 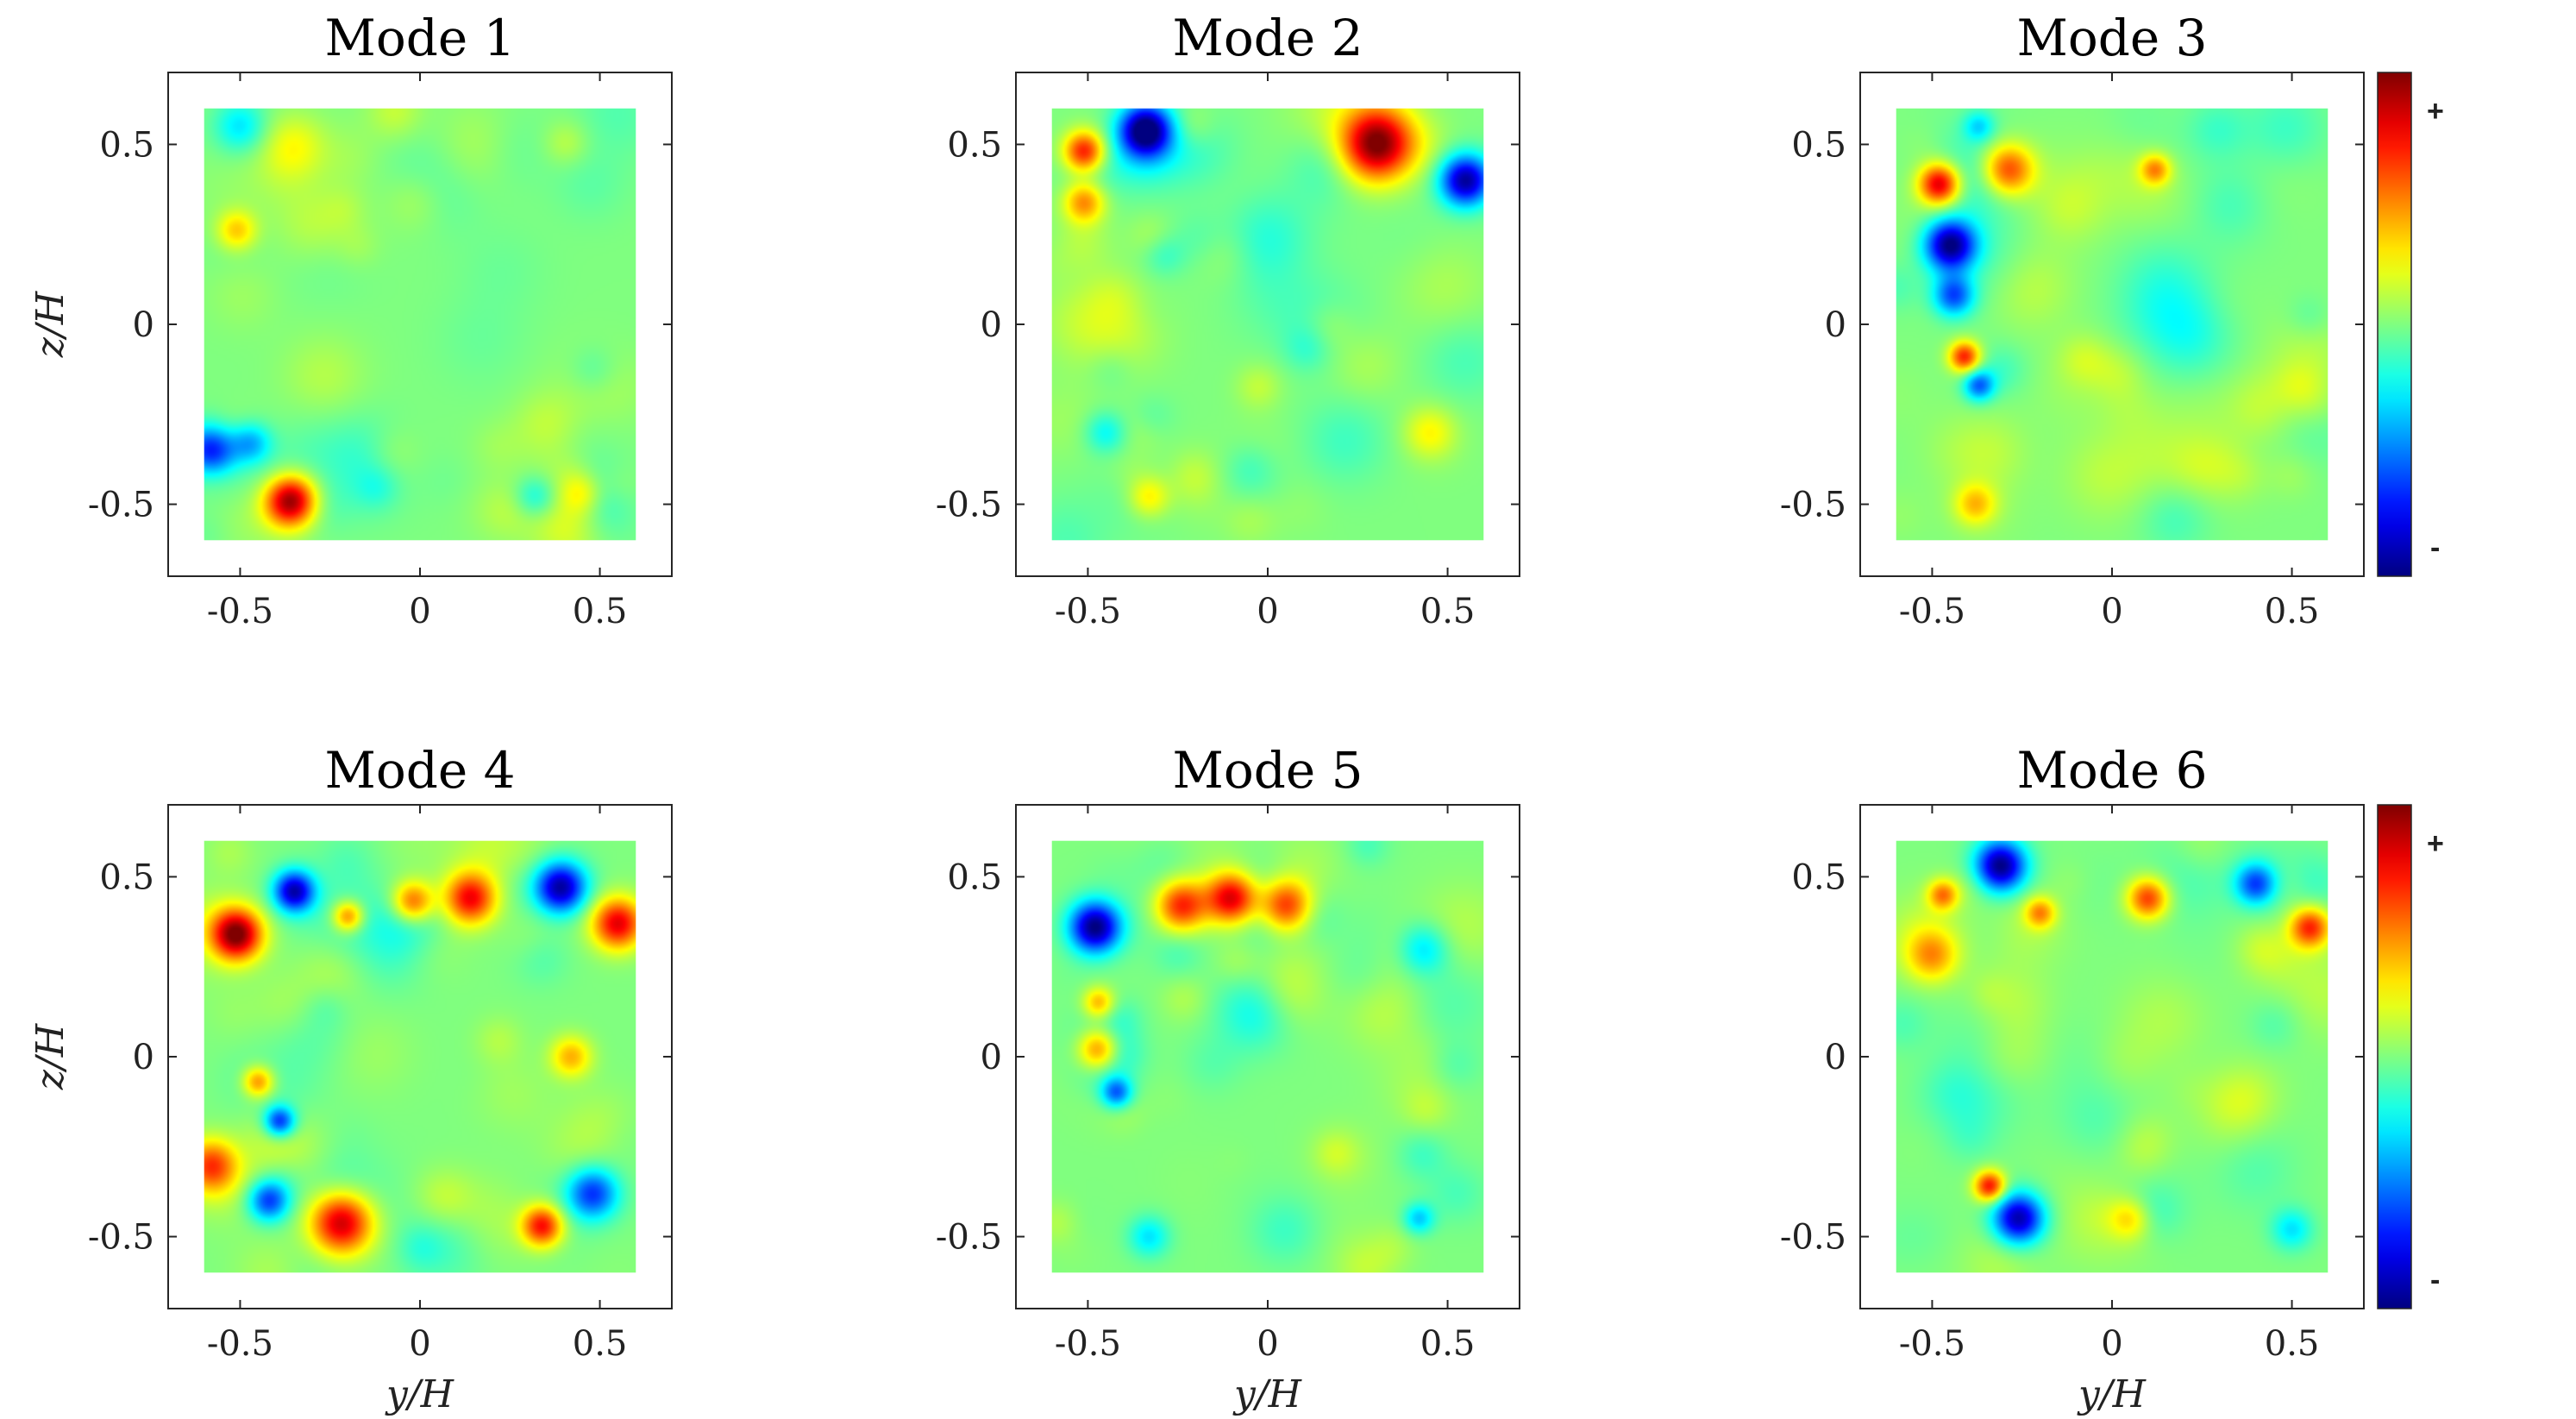 I want to click on subplot-mode-4: -0.5 0 0.5 0.5 0 -0.5 Mode 4 y/H z/H, so click(x=350, y=1078).